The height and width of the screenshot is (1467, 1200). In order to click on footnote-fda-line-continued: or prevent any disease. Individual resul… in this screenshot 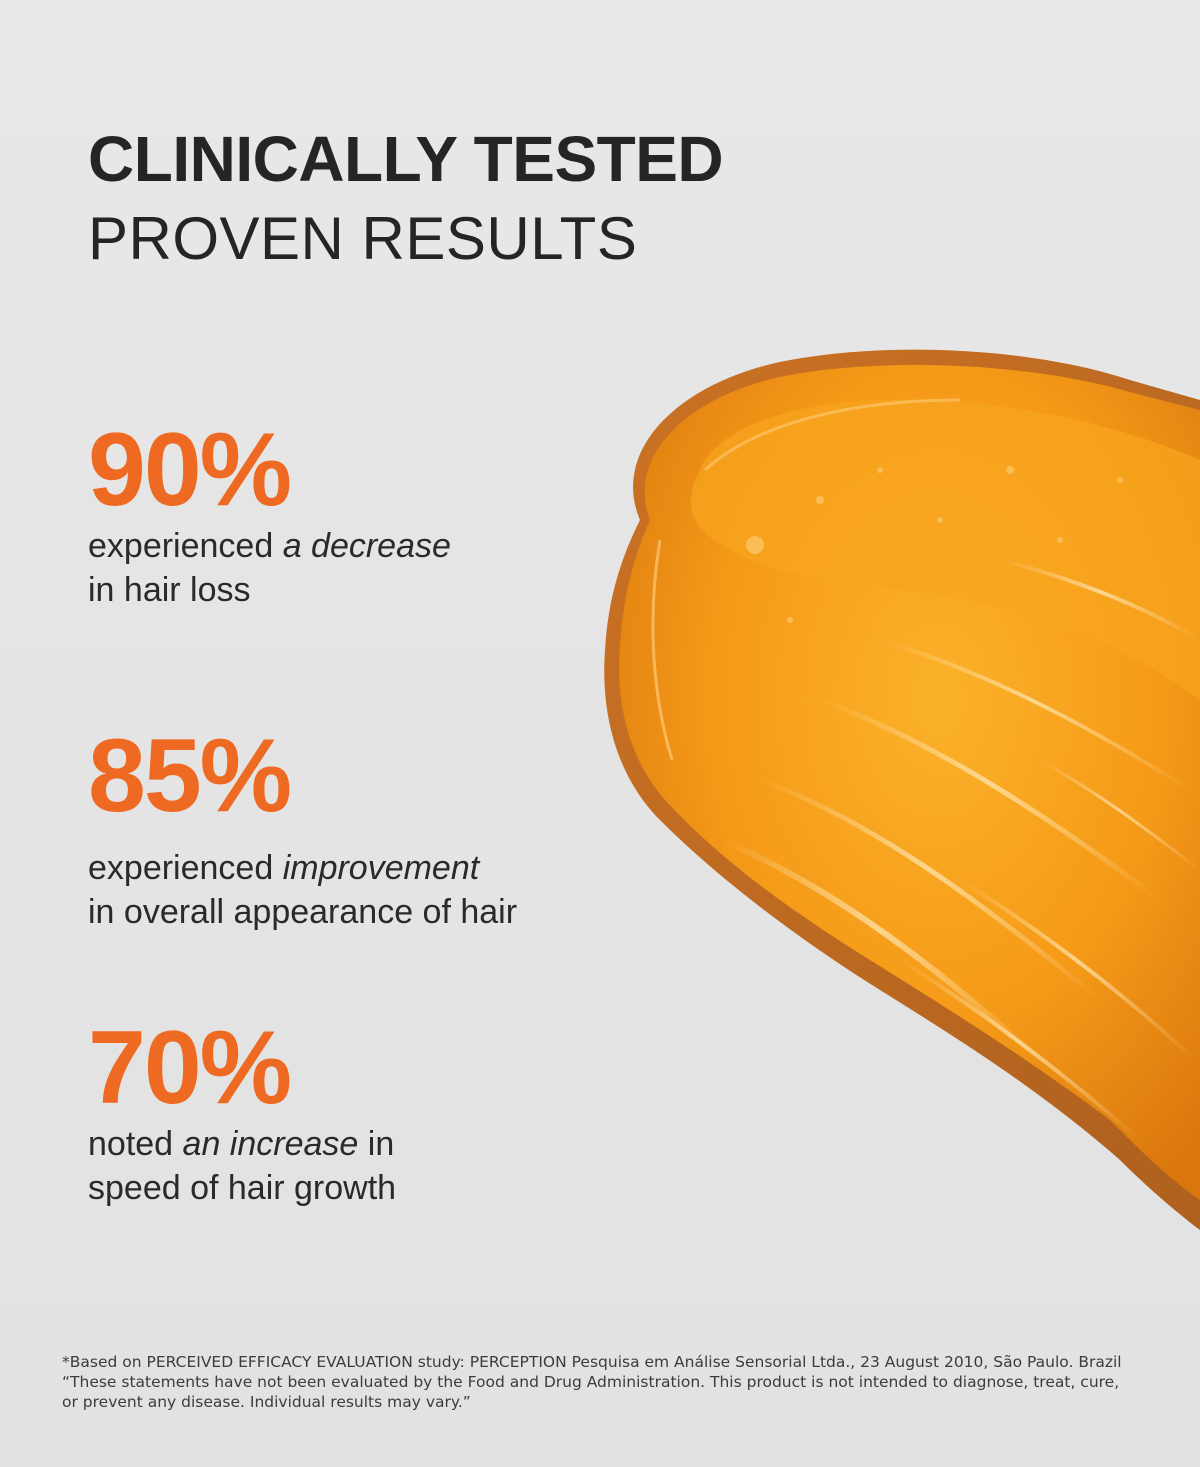, I will do `click(266, 1402)`.